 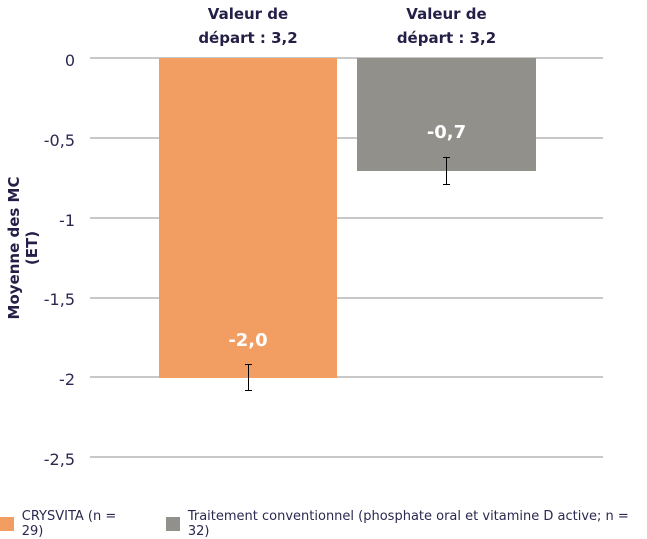 I want to click on y-tick: -0,5, so click(x=59, y=140).